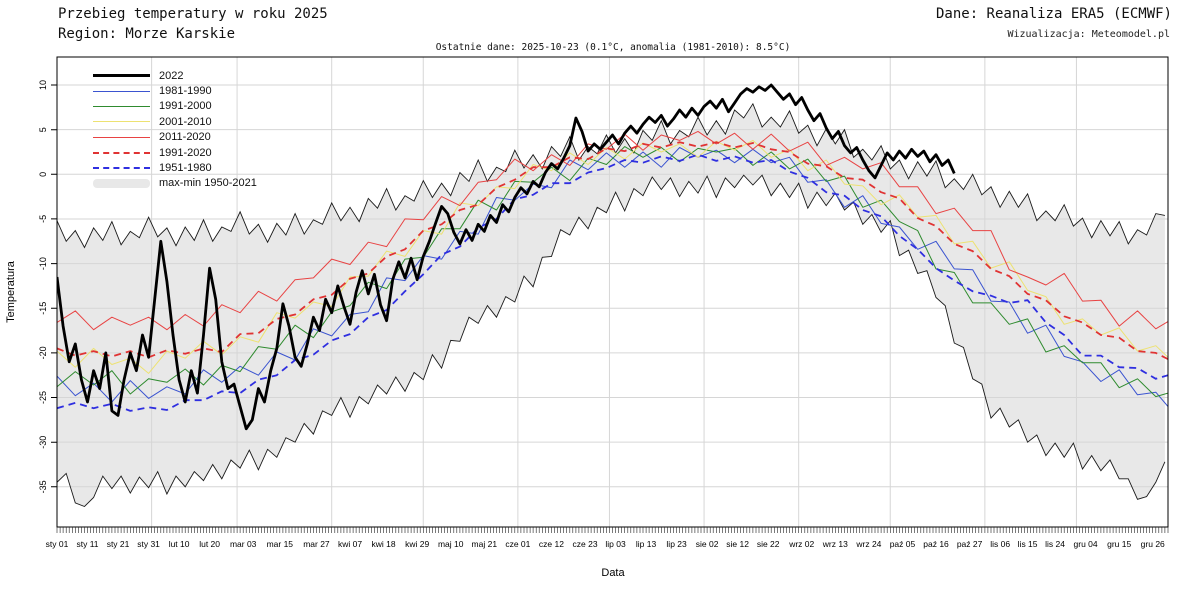  What do you see at coordinates (1088, 34) in the screenshot?
I see `visualization-credit: Wizualizacja: Meteomodel.pl` at bounding box center [1088, 34].